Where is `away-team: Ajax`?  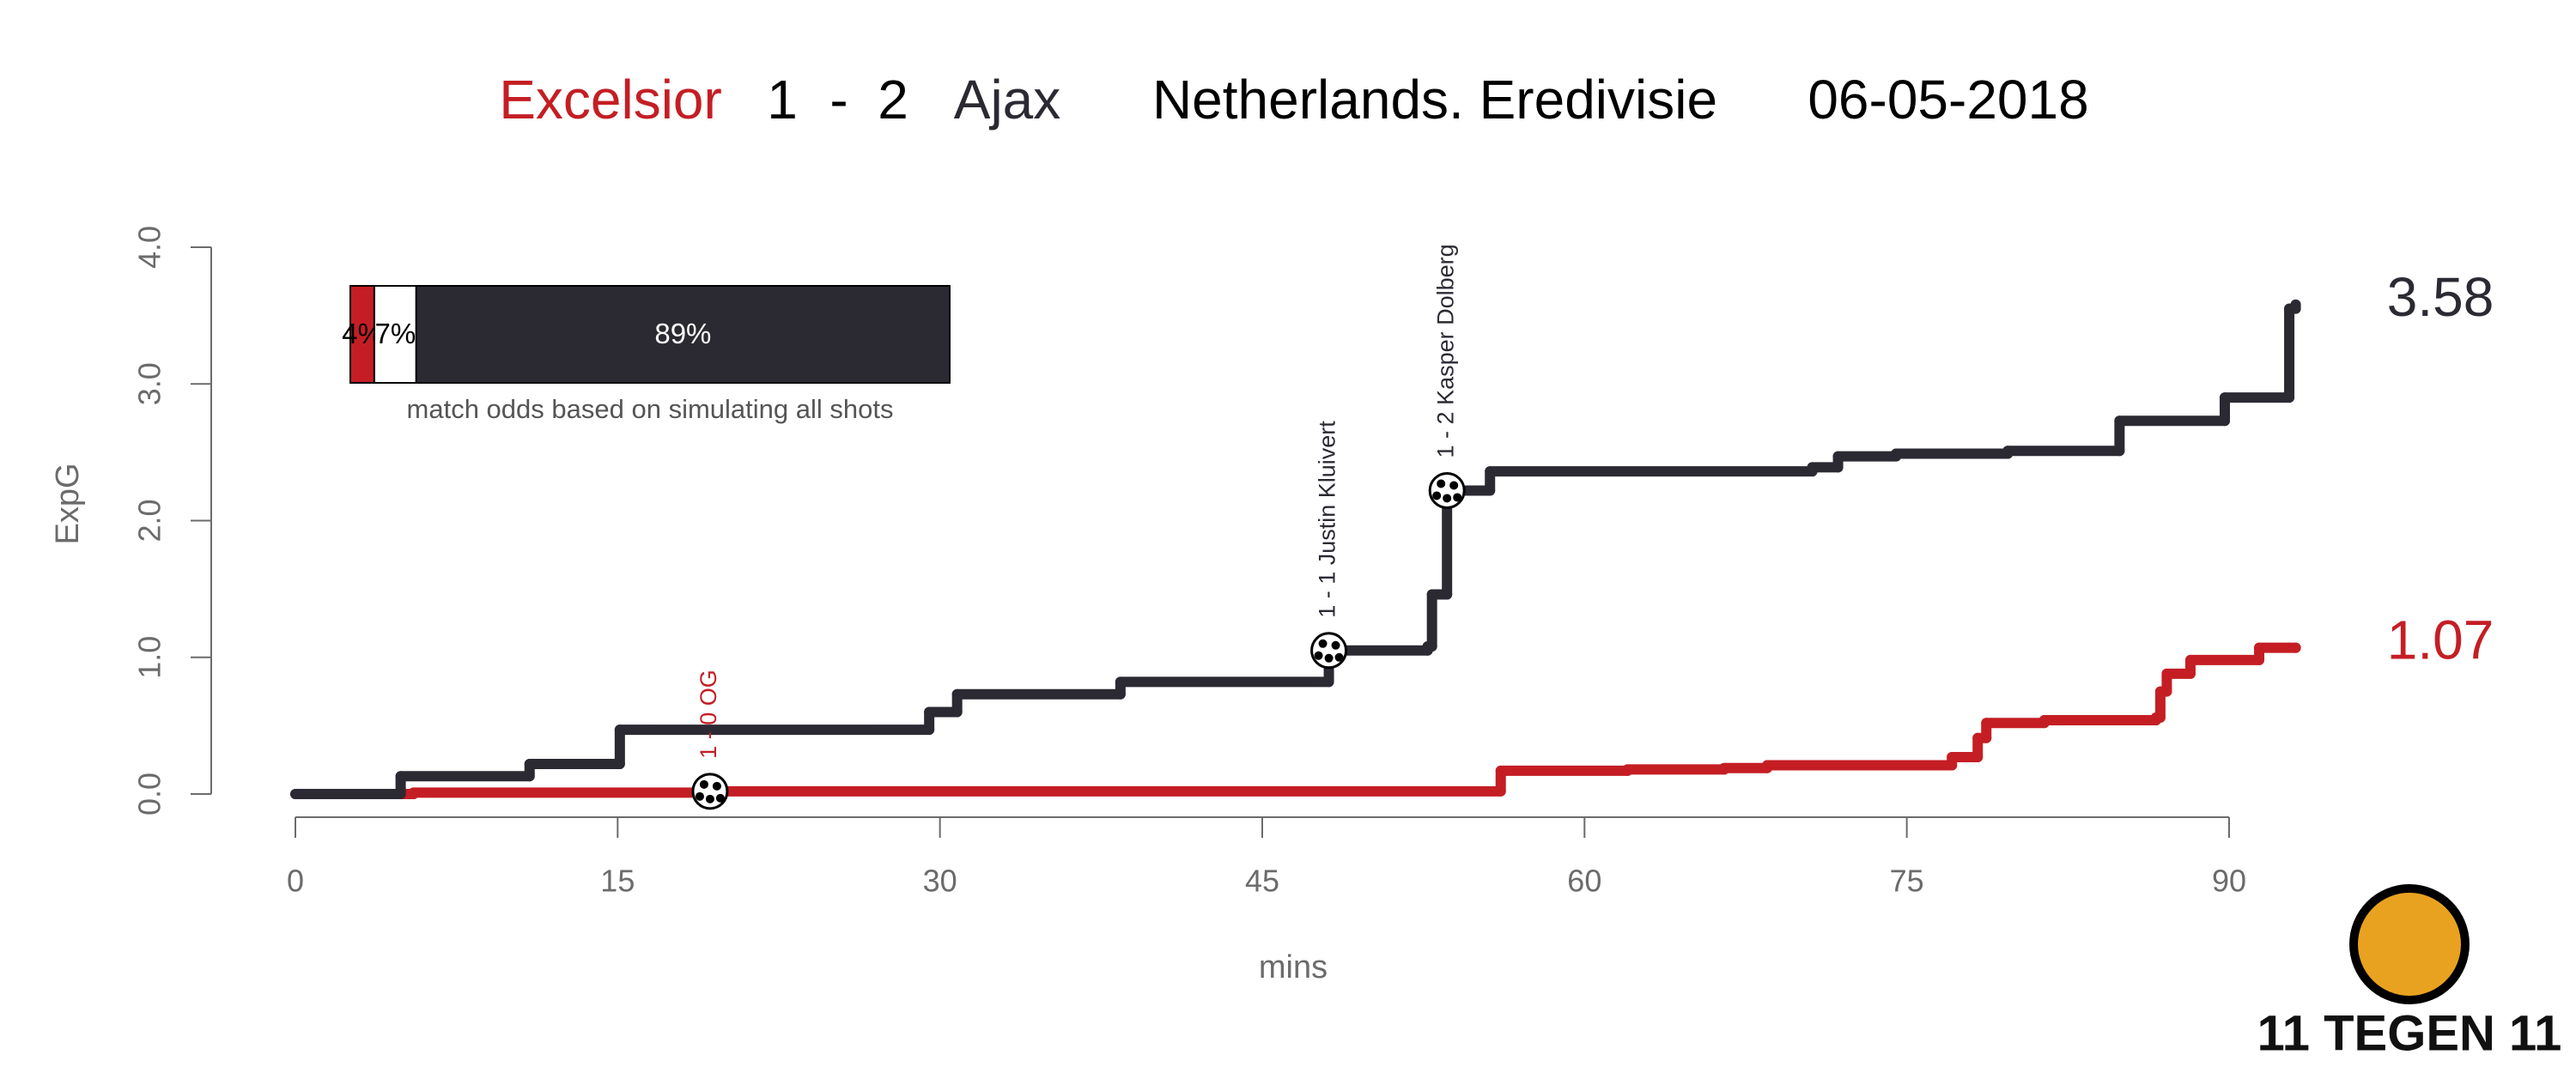
away-team: Ajax is located at coordinates (1007, 99).